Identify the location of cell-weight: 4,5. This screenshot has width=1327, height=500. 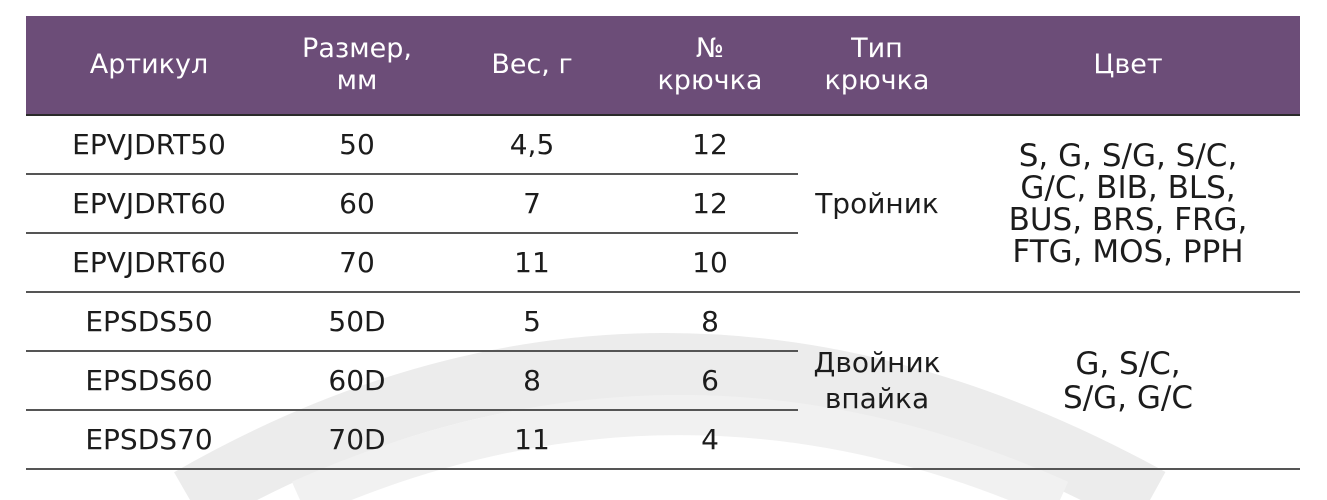
(532, 145).